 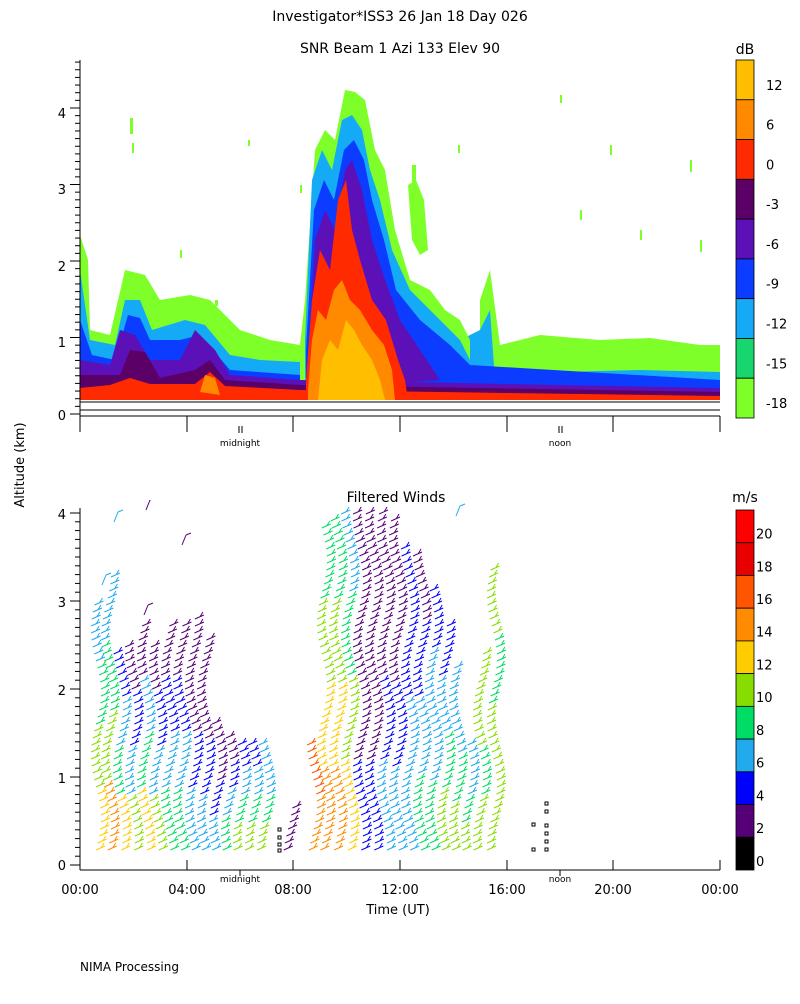 I want to click on winds-colorbar-label-9: 2, so click(x=760, y=829).